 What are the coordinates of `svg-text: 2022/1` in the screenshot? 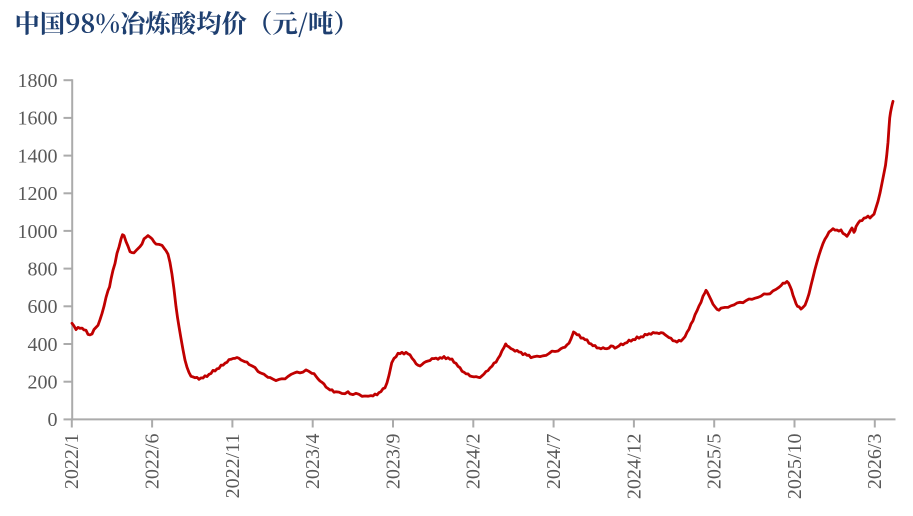 It's located at (72, 462).